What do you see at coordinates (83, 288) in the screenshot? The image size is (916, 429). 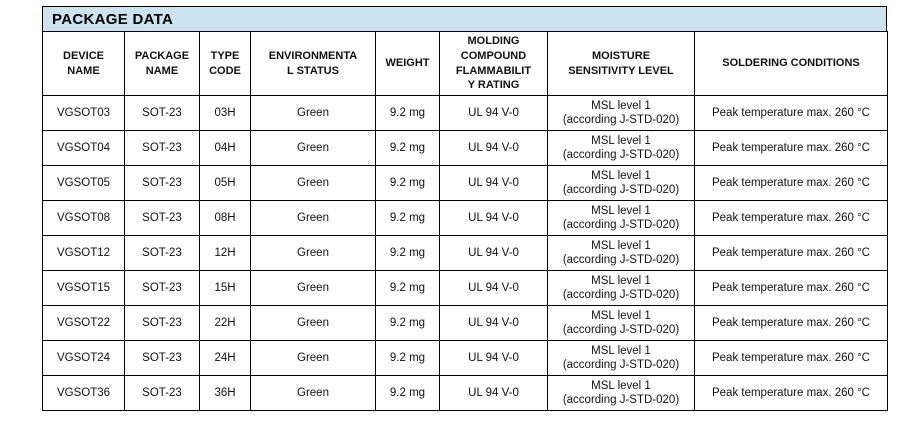 I see `cell-device-name: VGSOT15` at bounding box center [83, 288].